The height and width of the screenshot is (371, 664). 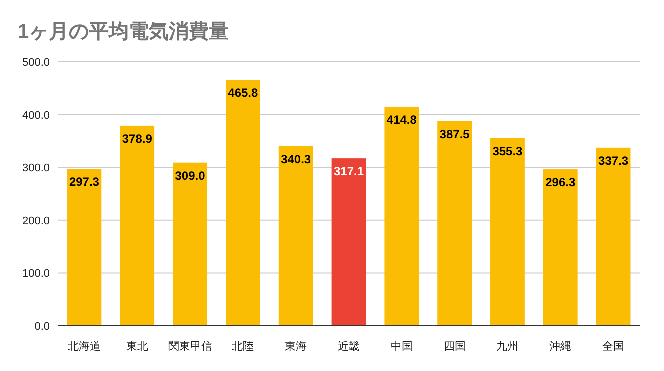 I want to click on x-tick-label: 近畿, so click(x=349, y=346).